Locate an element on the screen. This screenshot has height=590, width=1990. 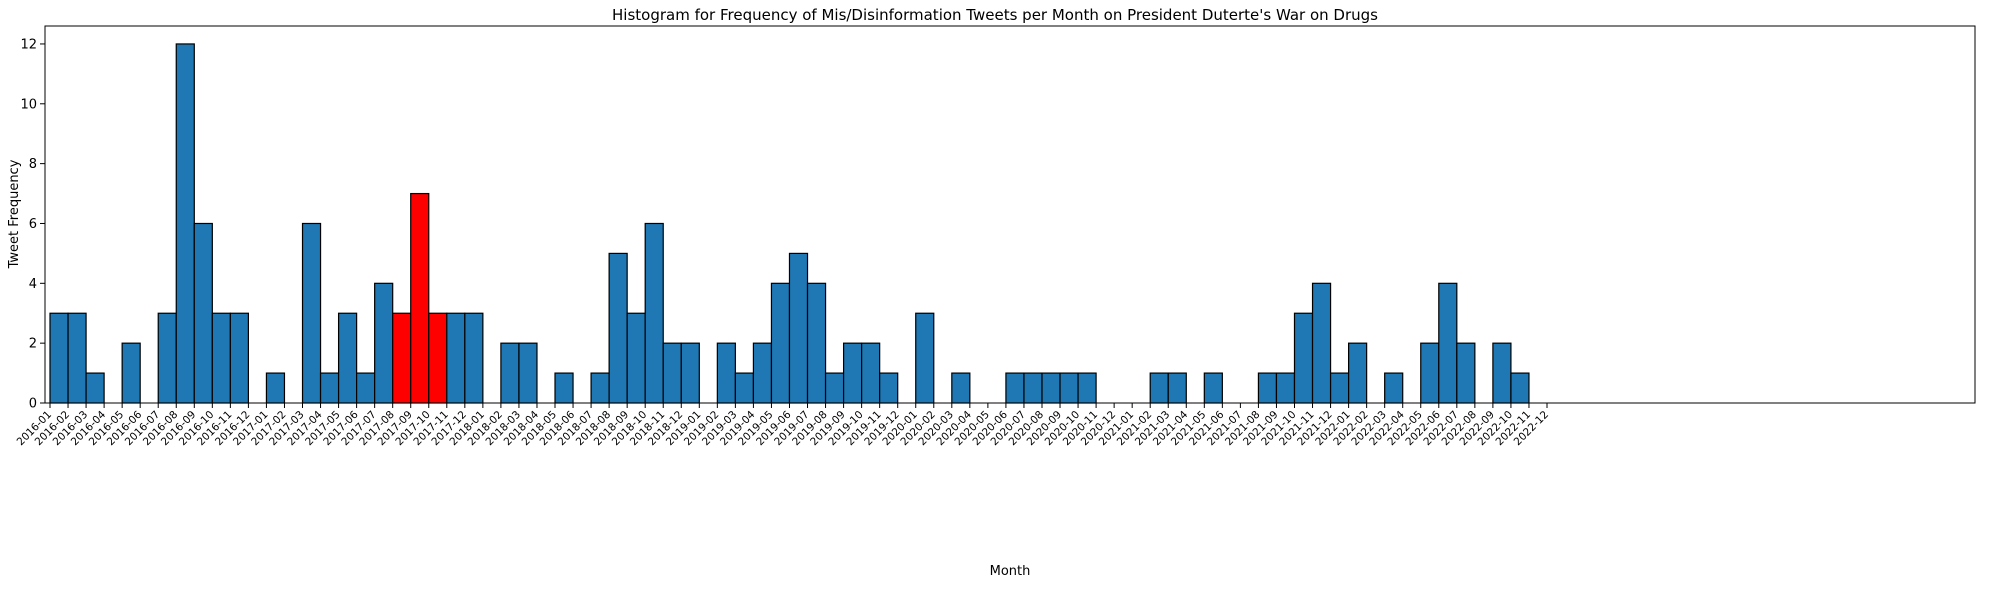
y-tick-label: 12 is located at coordinates (28, 44).